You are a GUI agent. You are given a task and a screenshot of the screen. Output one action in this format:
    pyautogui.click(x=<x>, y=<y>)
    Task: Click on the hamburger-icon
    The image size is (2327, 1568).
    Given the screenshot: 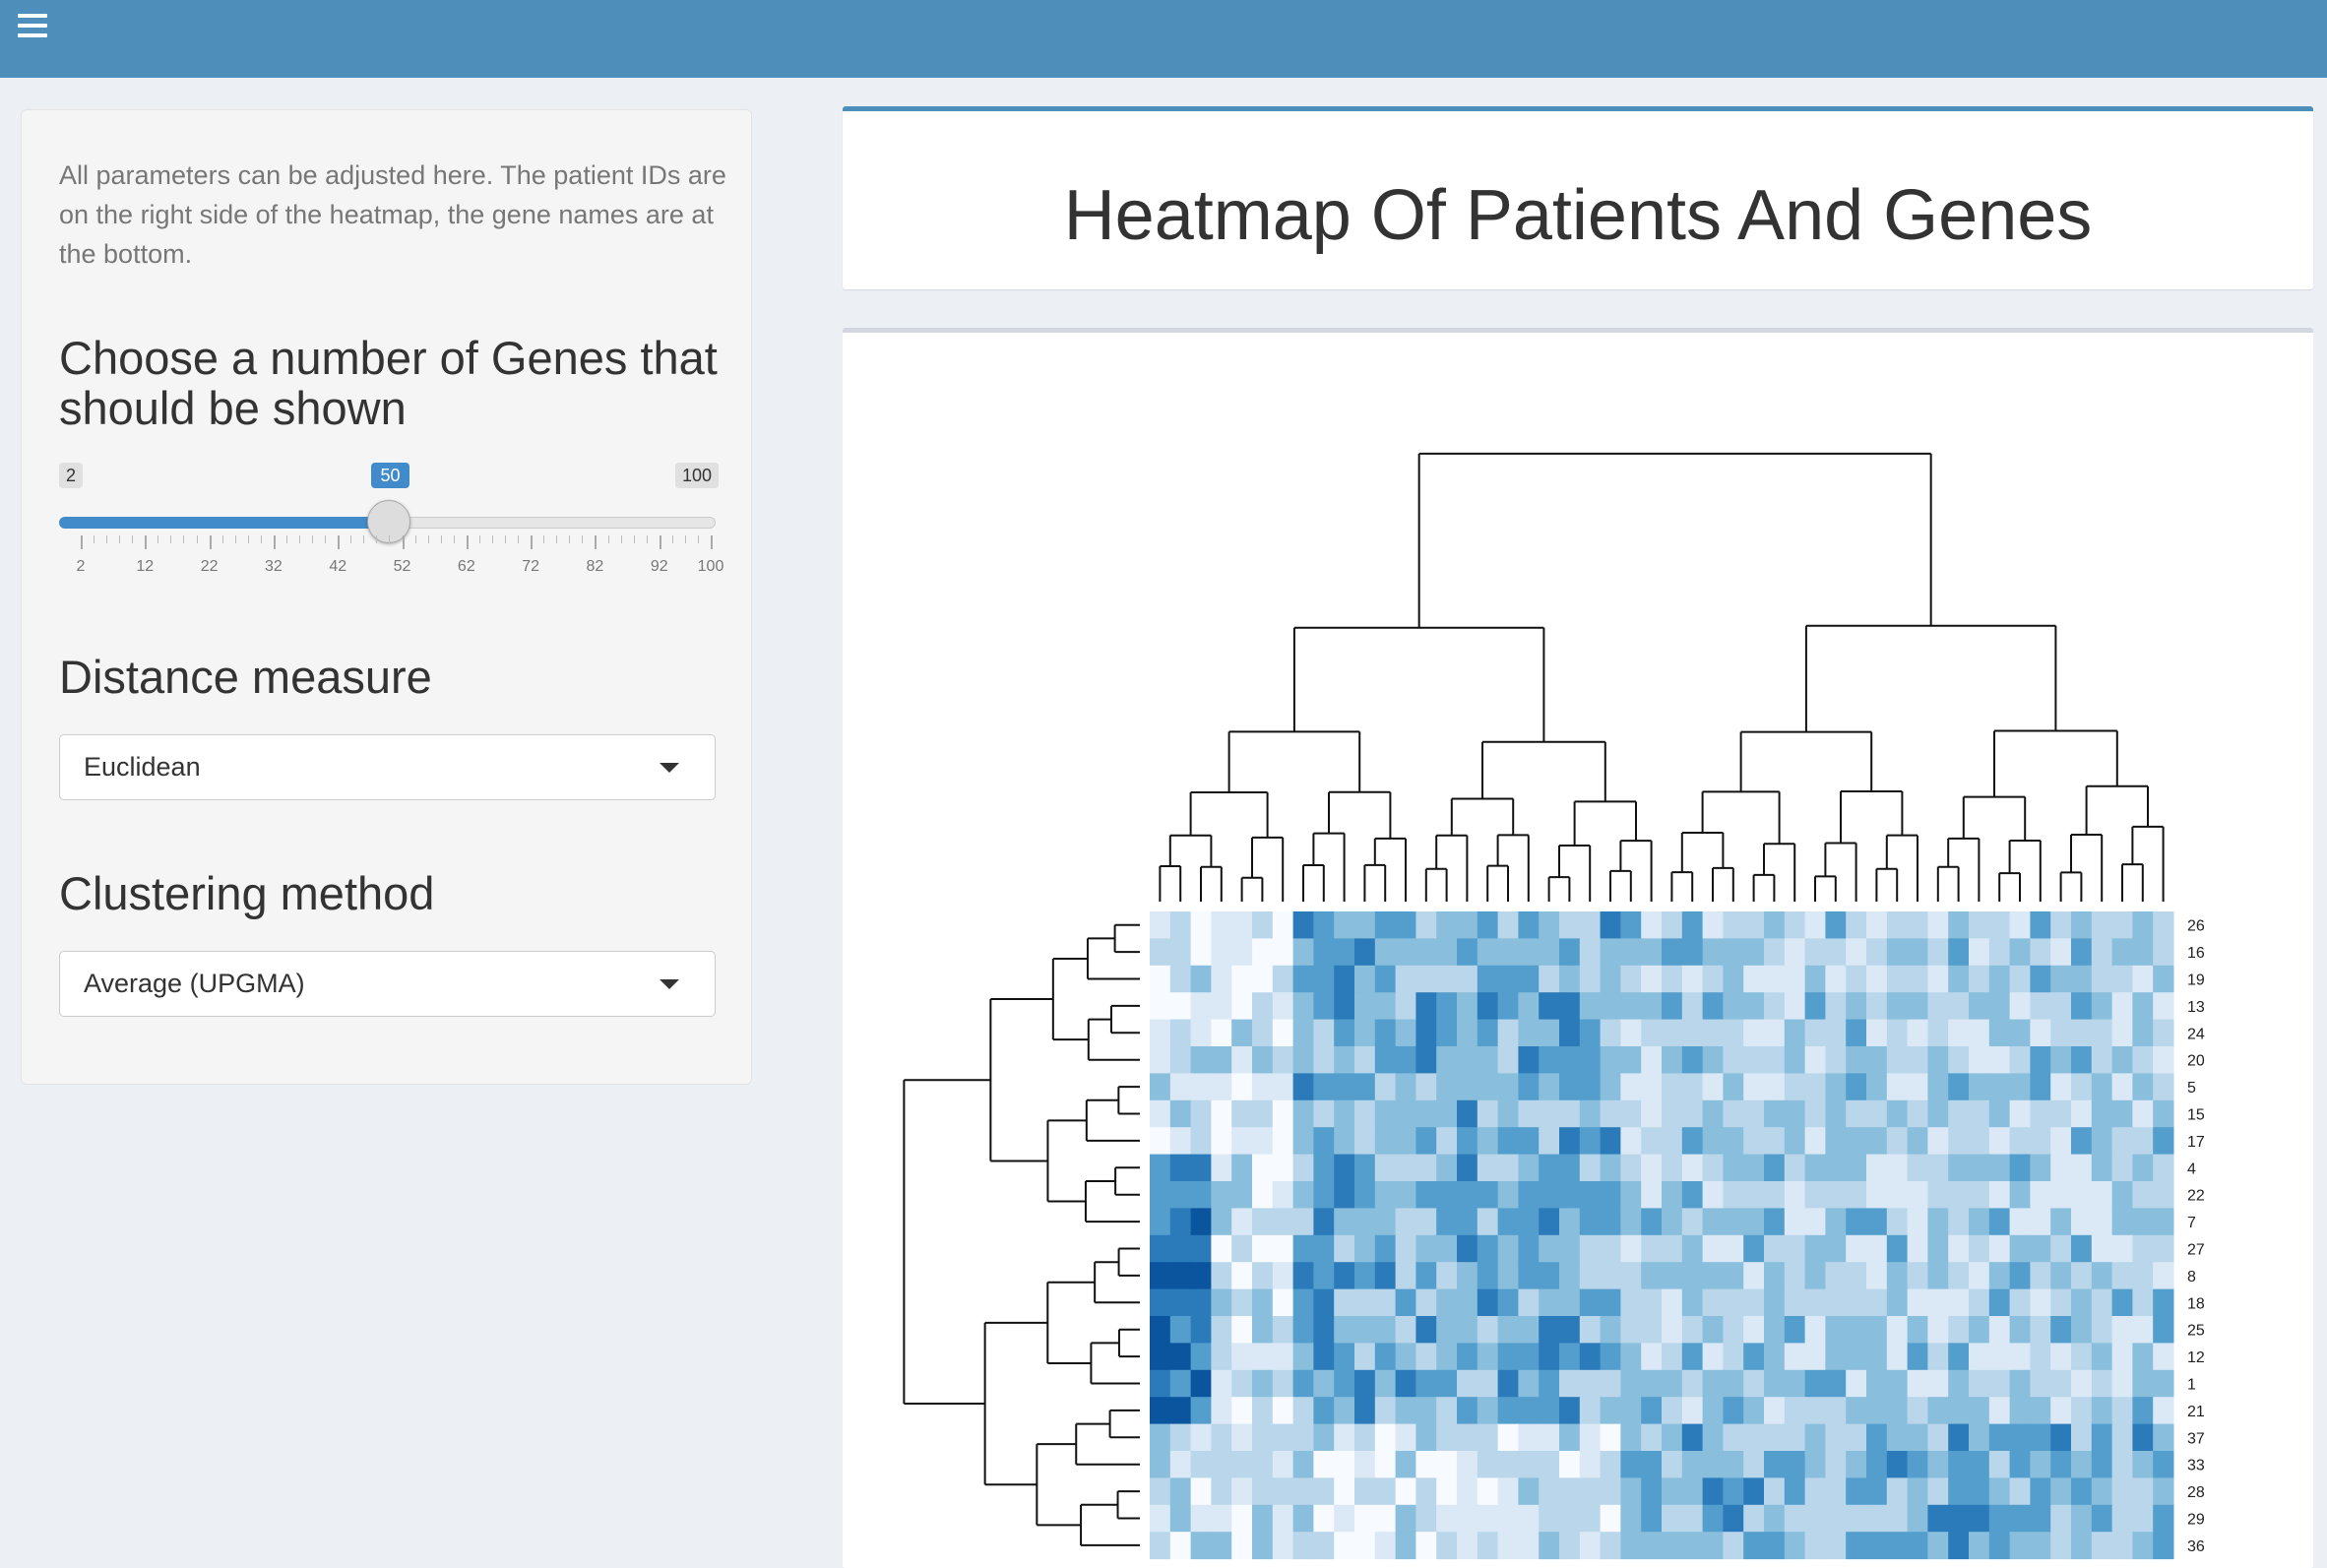 What is the action you would take?
    pyautogui.click(x=32, y=27)
    